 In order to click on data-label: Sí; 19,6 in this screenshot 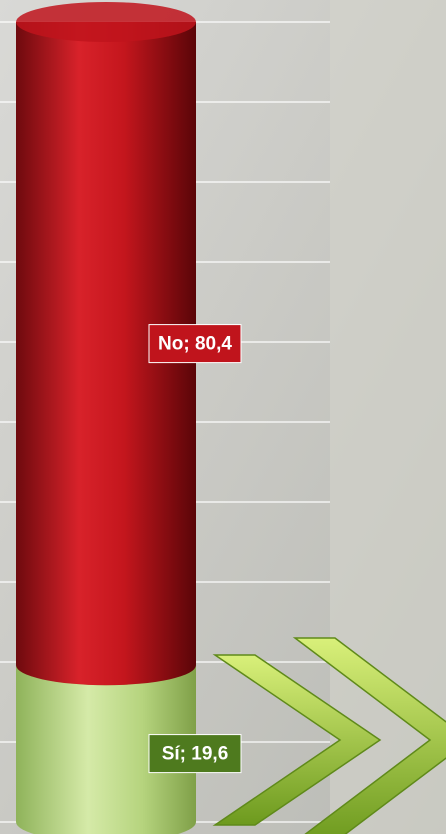, I will do `click(195, 754)`.